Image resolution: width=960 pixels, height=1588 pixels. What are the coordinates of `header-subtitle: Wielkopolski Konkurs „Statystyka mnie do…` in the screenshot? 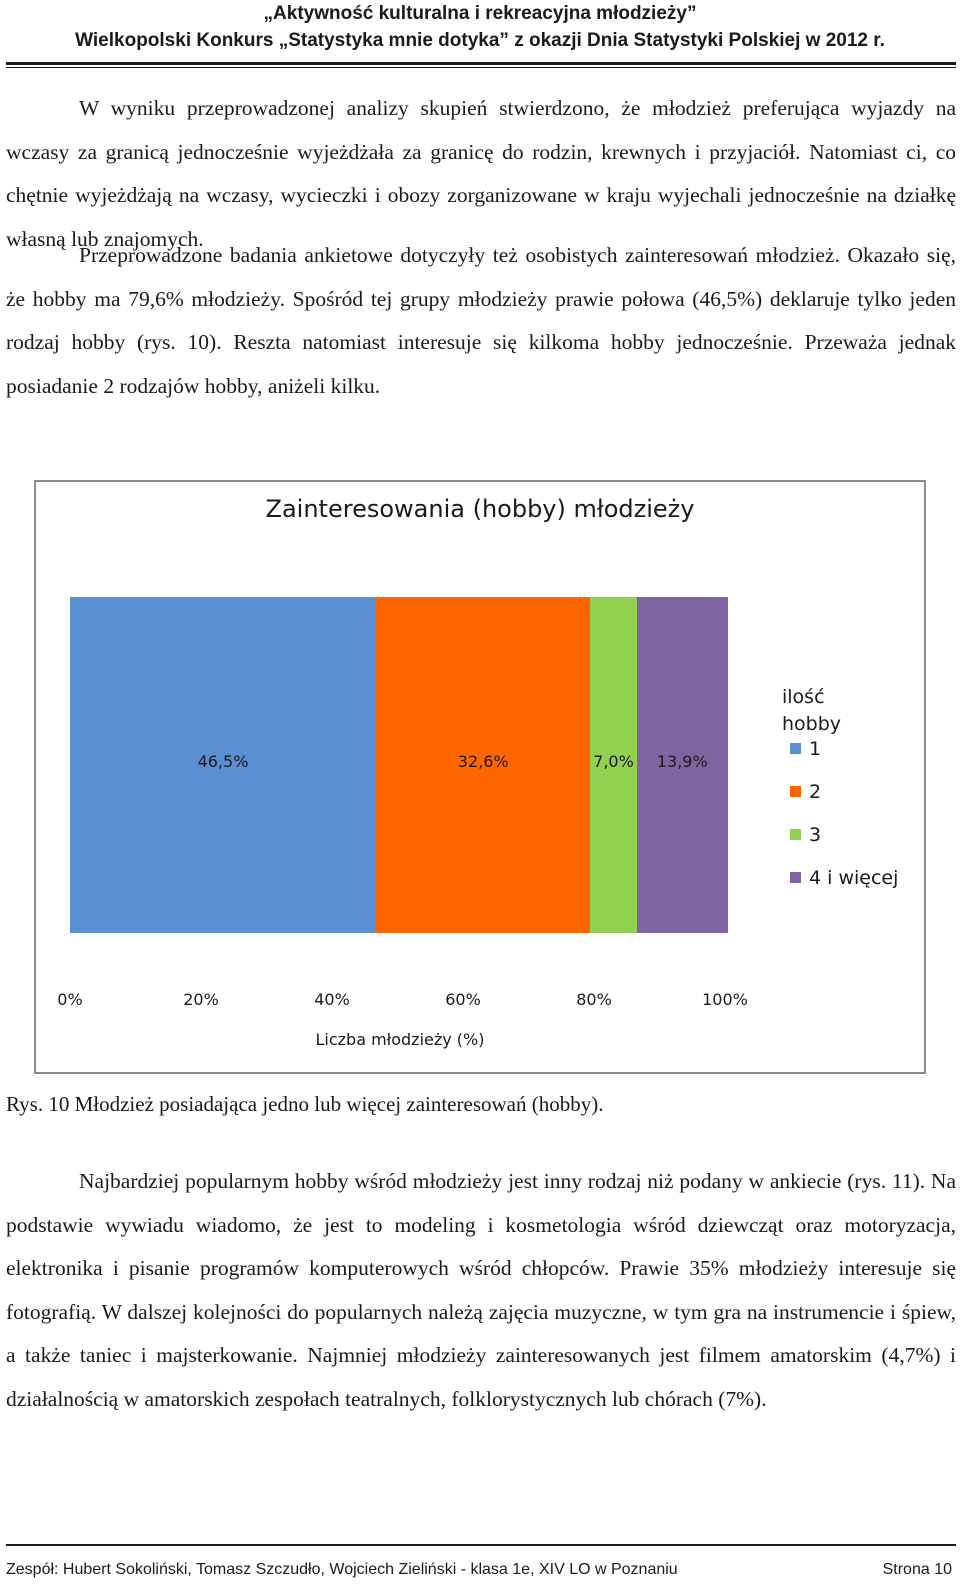 It's located at (480, 40).